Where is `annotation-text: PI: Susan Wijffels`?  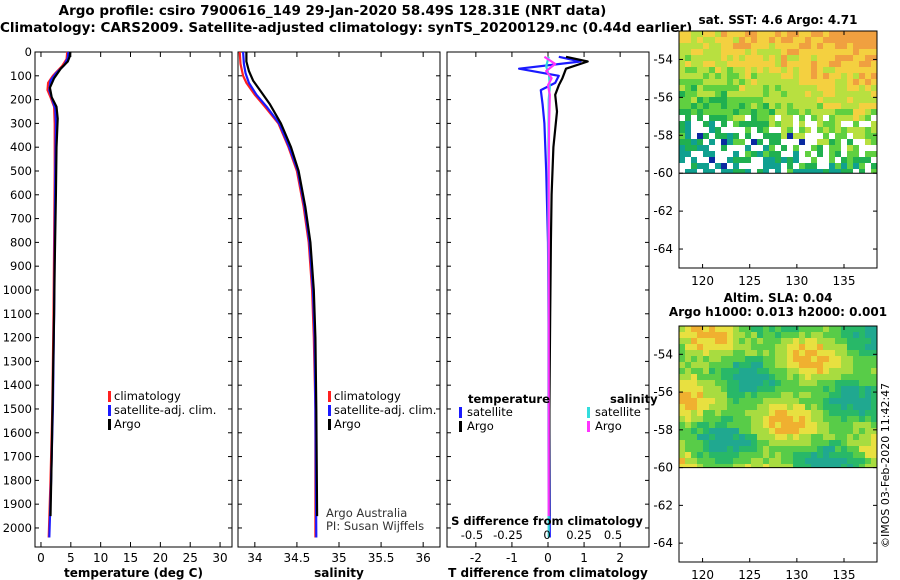 annotation-text: PI: Susan Wijffels is located at coordinates (375, 526).